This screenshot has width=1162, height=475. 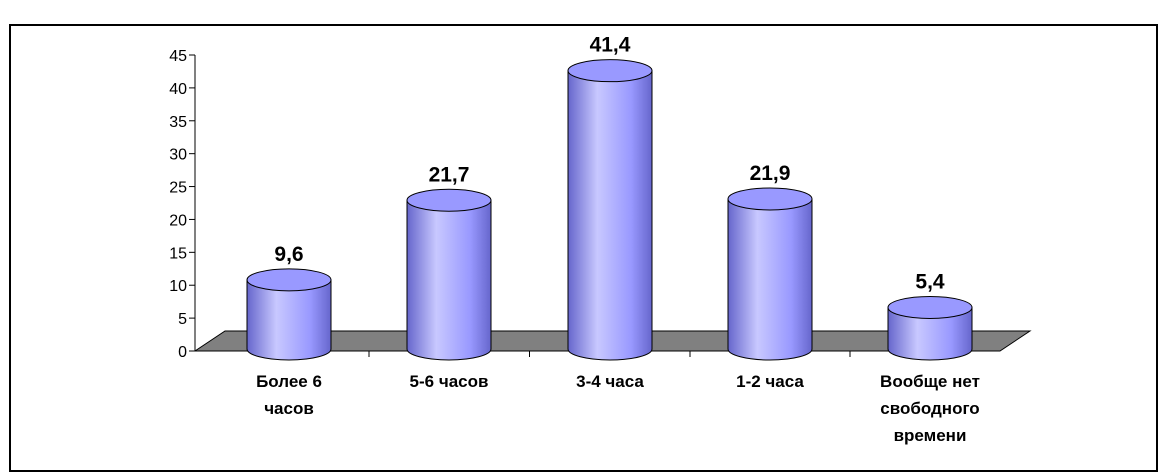 I want to click on x-tick-label: часов, so click(x=289, y=408).